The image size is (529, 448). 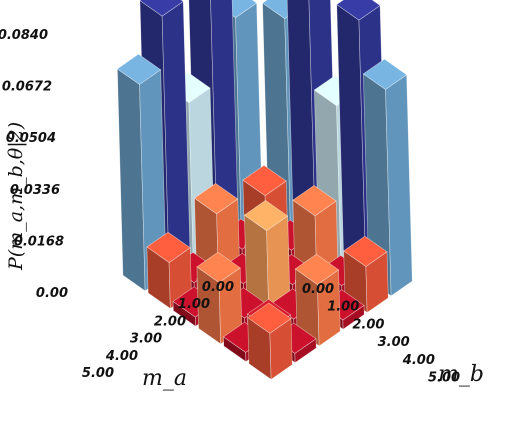 What do you see at coordinates (343, 307) in the screenshot?
I see `y-tick-label: 1.00` at bounding box center [343, 307].